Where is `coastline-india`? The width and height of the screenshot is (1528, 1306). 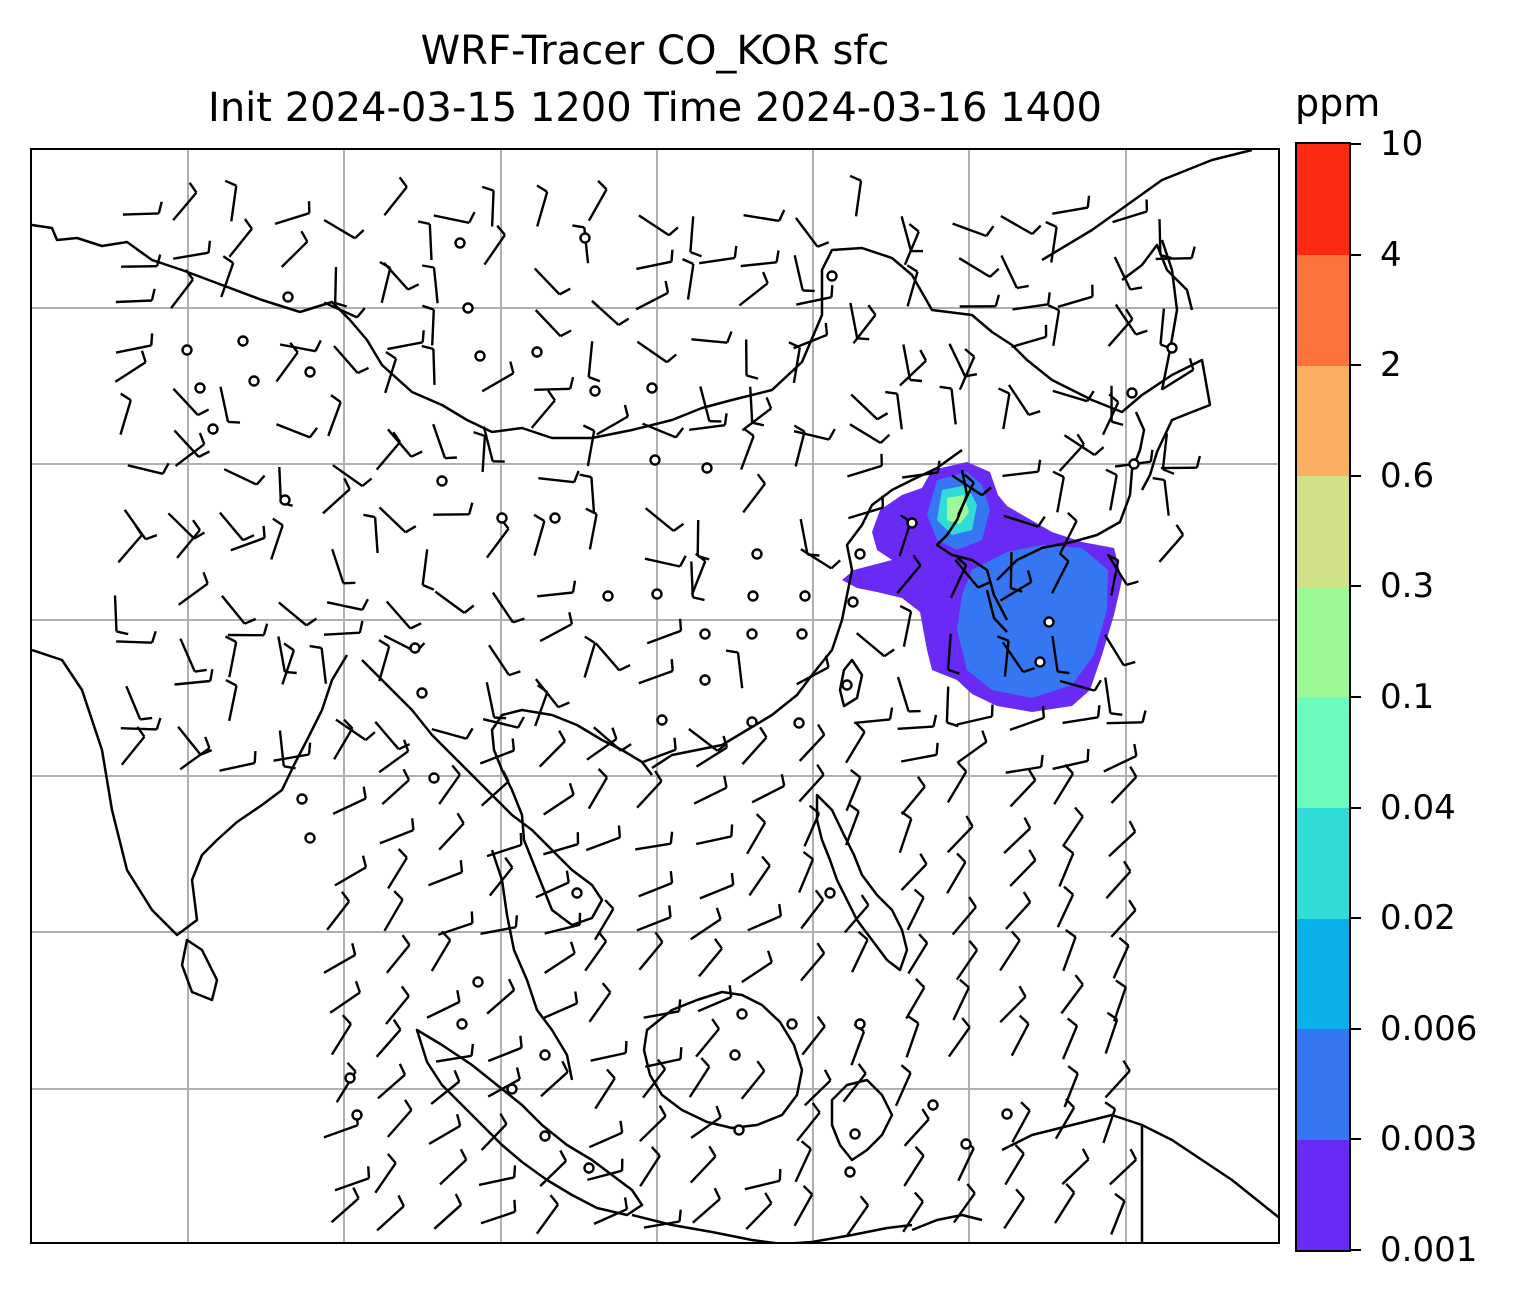
coastline-india is located at coordinates (190, 792).